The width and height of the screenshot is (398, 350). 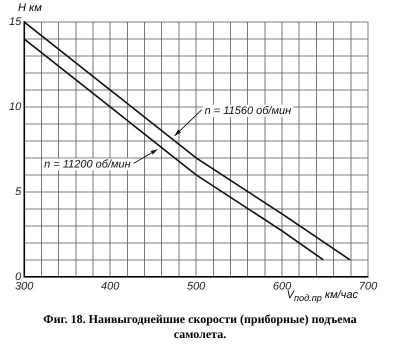 What do you see at coordinates (87, 164) in the screenshot?
I see `annotation: n = 11200 об/мин` at bounding box center [87, 164].